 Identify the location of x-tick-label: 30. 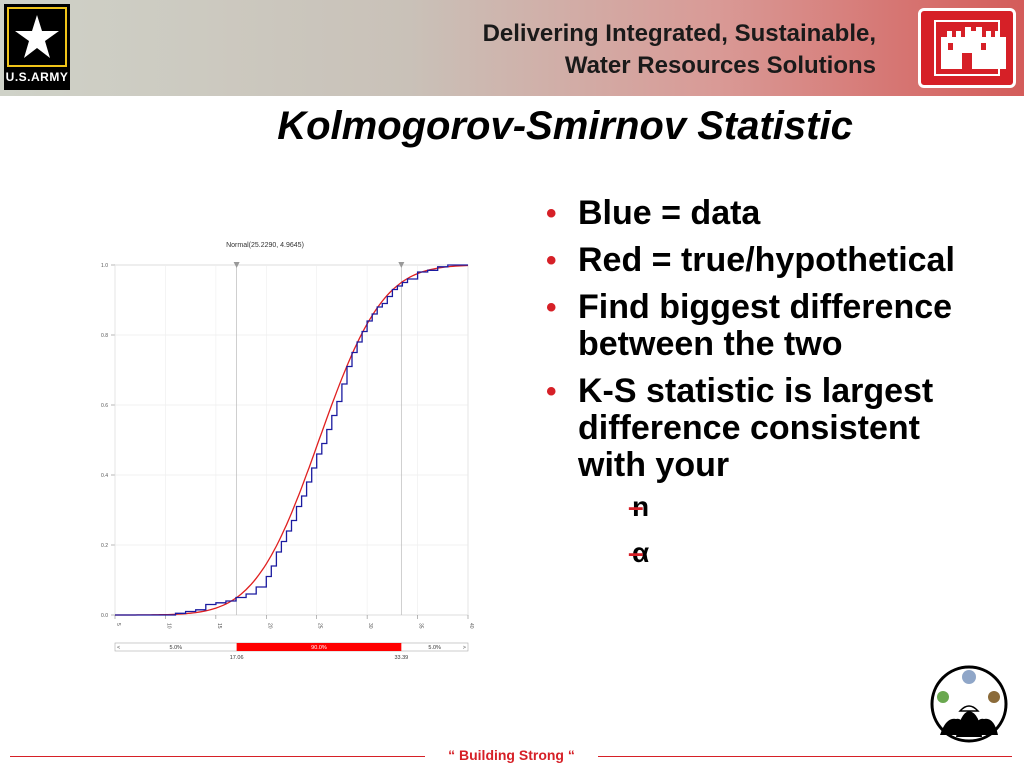
(370, 626).